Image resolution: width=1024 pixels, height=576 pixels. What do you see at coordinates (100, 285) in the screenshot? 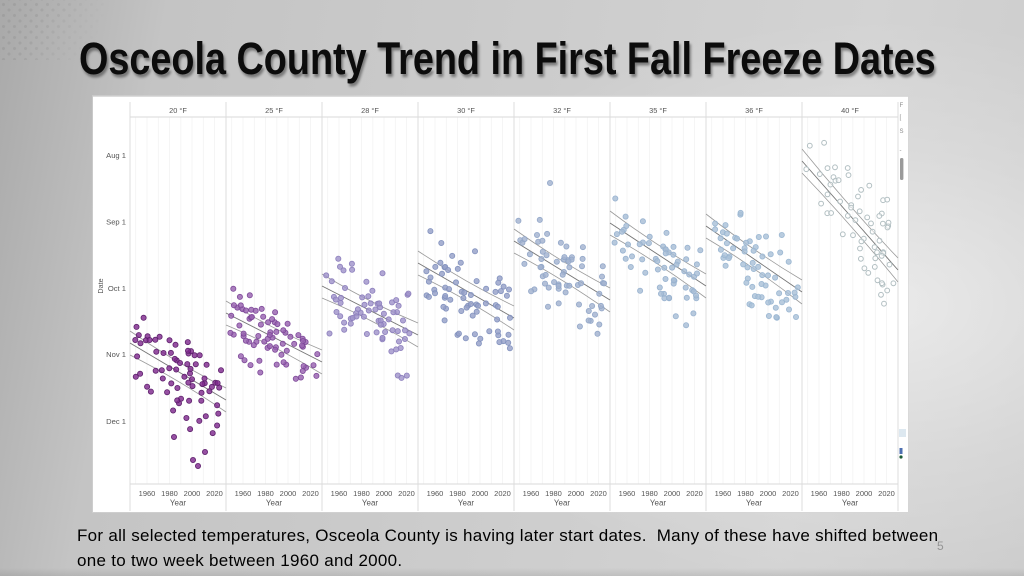
I see `svg-text: Date` at bounding box center [100, 285].